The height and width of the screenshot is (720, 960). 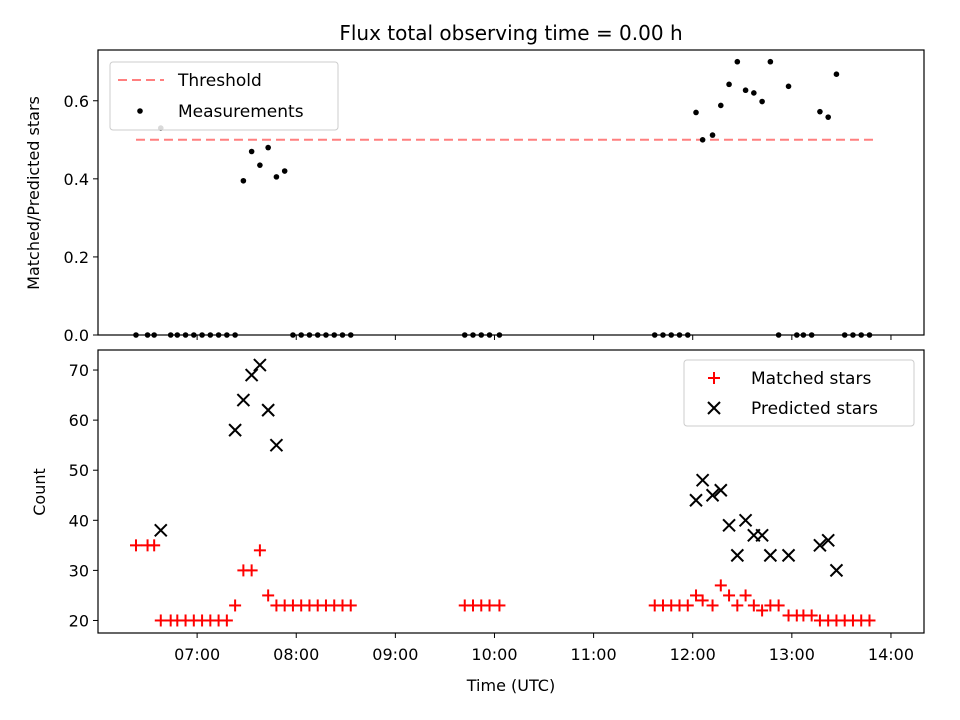 I want to click on x-tick-label: 07:00, so click(x=197, y=654).